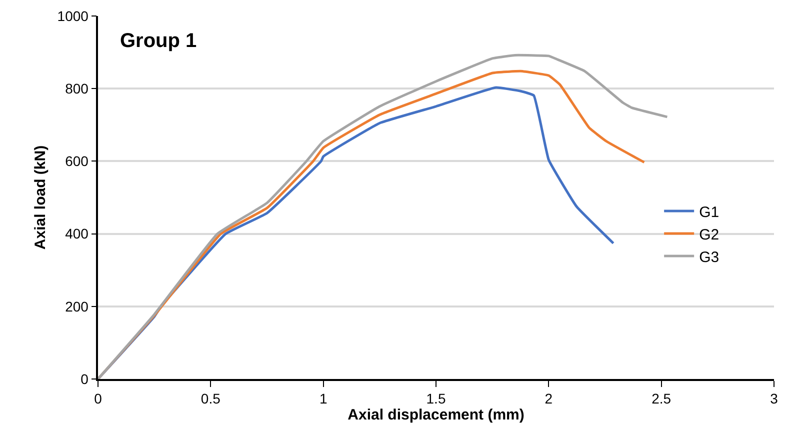 The height and width of the screenshot is (442, 786). Describe the element at coordinates (210, 398) in the screenshot. I see `x-tick-label: 0.5` at that location.